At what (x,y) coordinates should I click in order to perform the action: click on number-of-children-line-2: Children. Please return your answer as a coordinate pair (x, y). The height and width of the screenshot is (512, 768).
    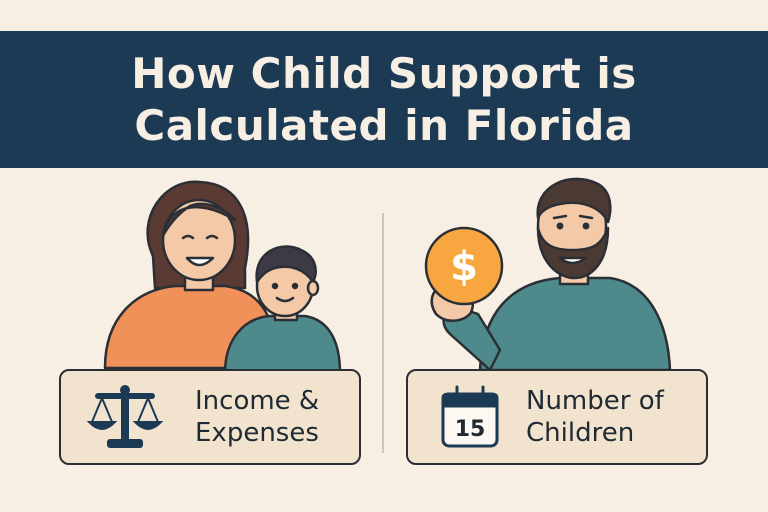
    Looking at the image, I should click on (580, 433).